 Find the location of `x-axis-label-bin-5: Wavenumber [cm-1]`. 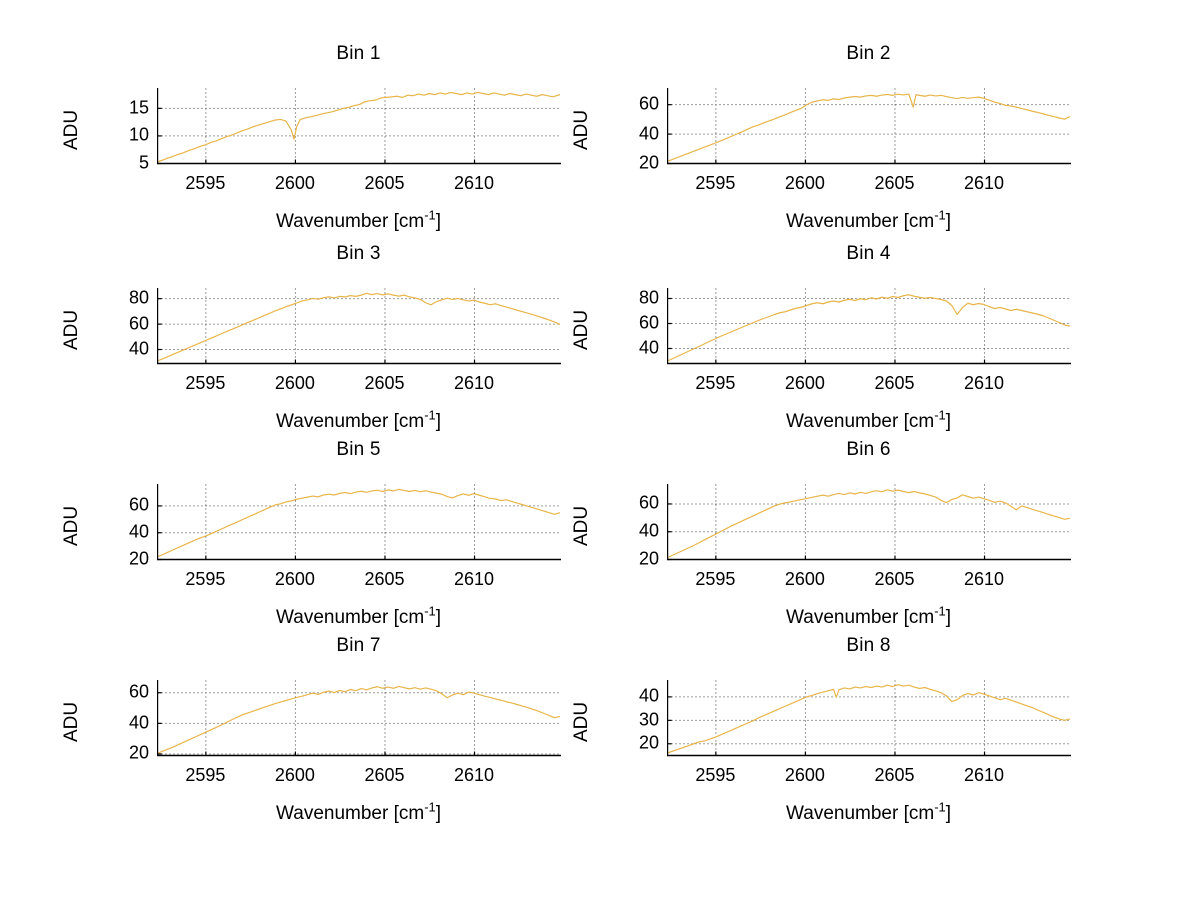

x-axis-label-bin-5: Wavenumber [cm-1] is located at coordinates (358, 617).